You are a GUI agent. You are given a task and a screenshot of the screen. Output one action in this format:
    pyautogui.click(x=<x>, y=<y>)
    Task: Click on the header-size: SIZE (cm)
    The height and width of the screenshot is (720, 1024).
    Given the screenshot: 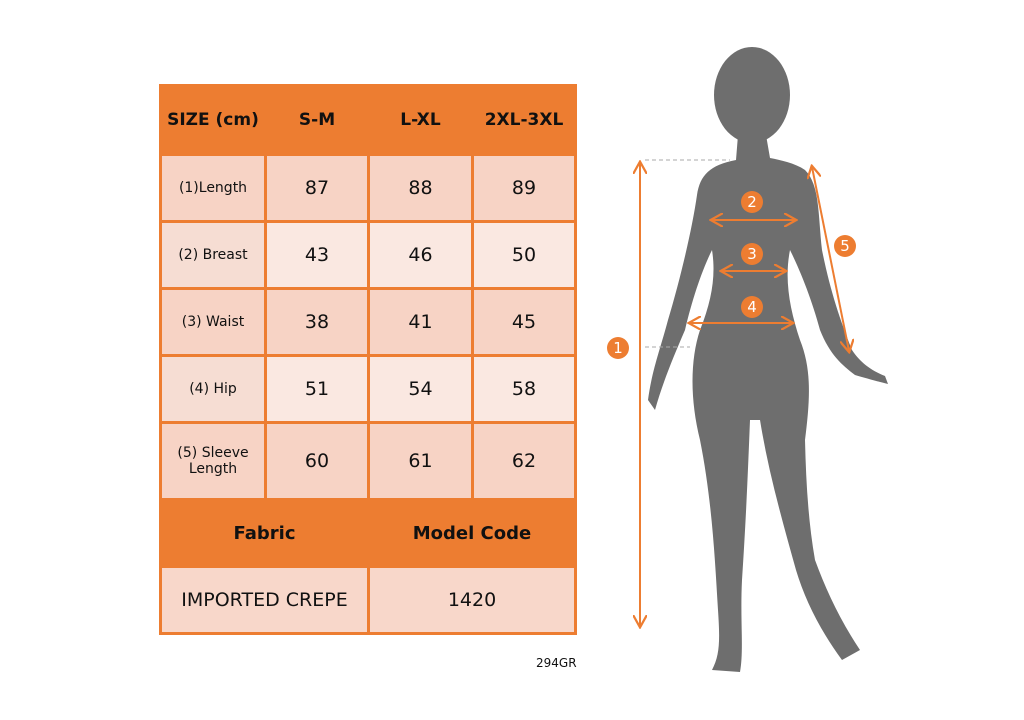 What is the action you would take?
    pyautogui.click(x=213, y=120)
    